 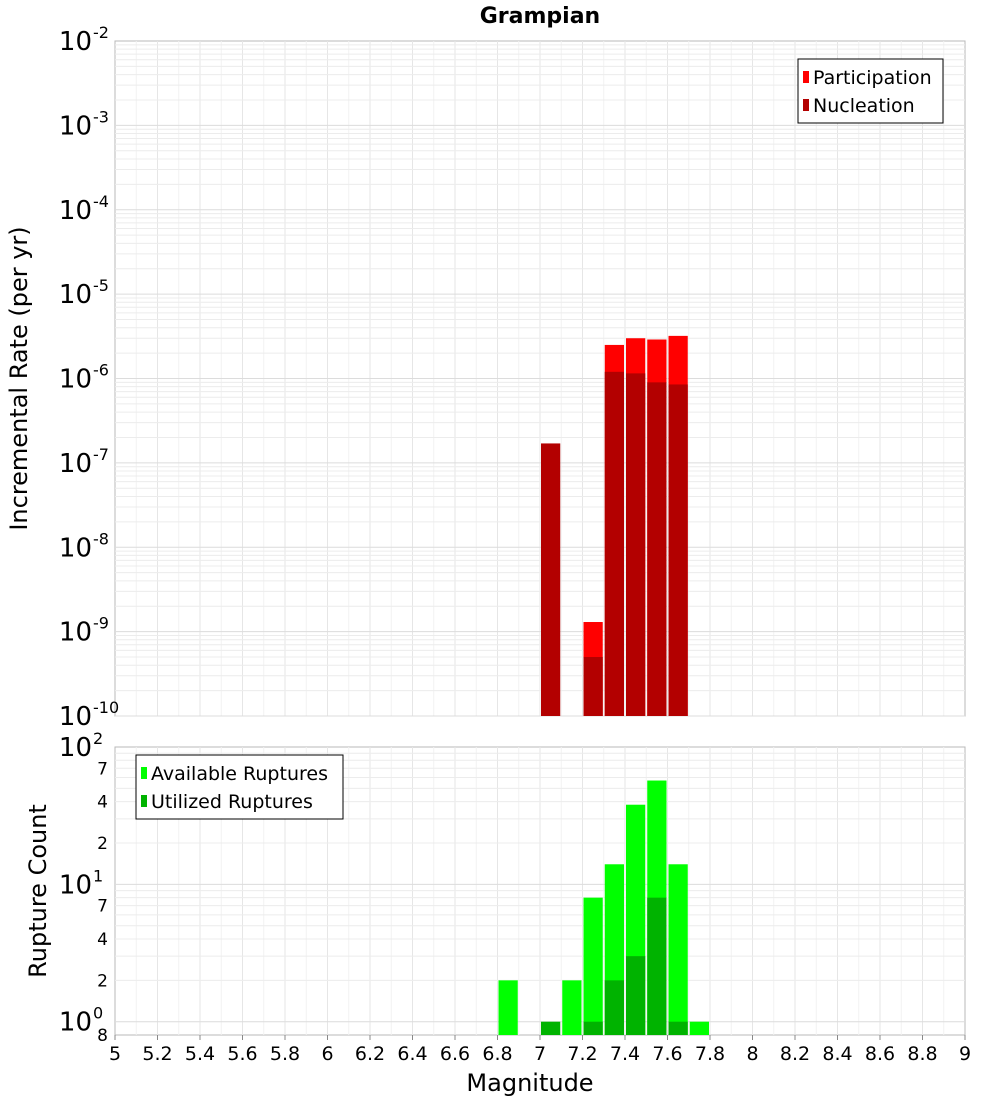 What do you see at coordinates (529, 1083) in the screenshot?
I see `x-axis-label: Magnitude` at bounding box center [529, 1083].